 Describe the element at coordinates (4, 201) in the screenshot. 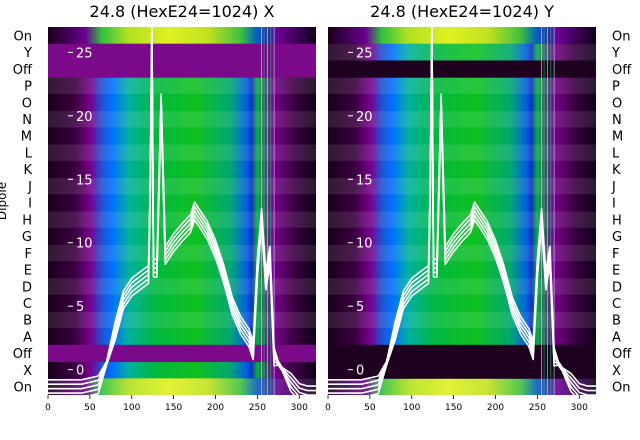

I see `y-axis-label: Dipole` at that location.